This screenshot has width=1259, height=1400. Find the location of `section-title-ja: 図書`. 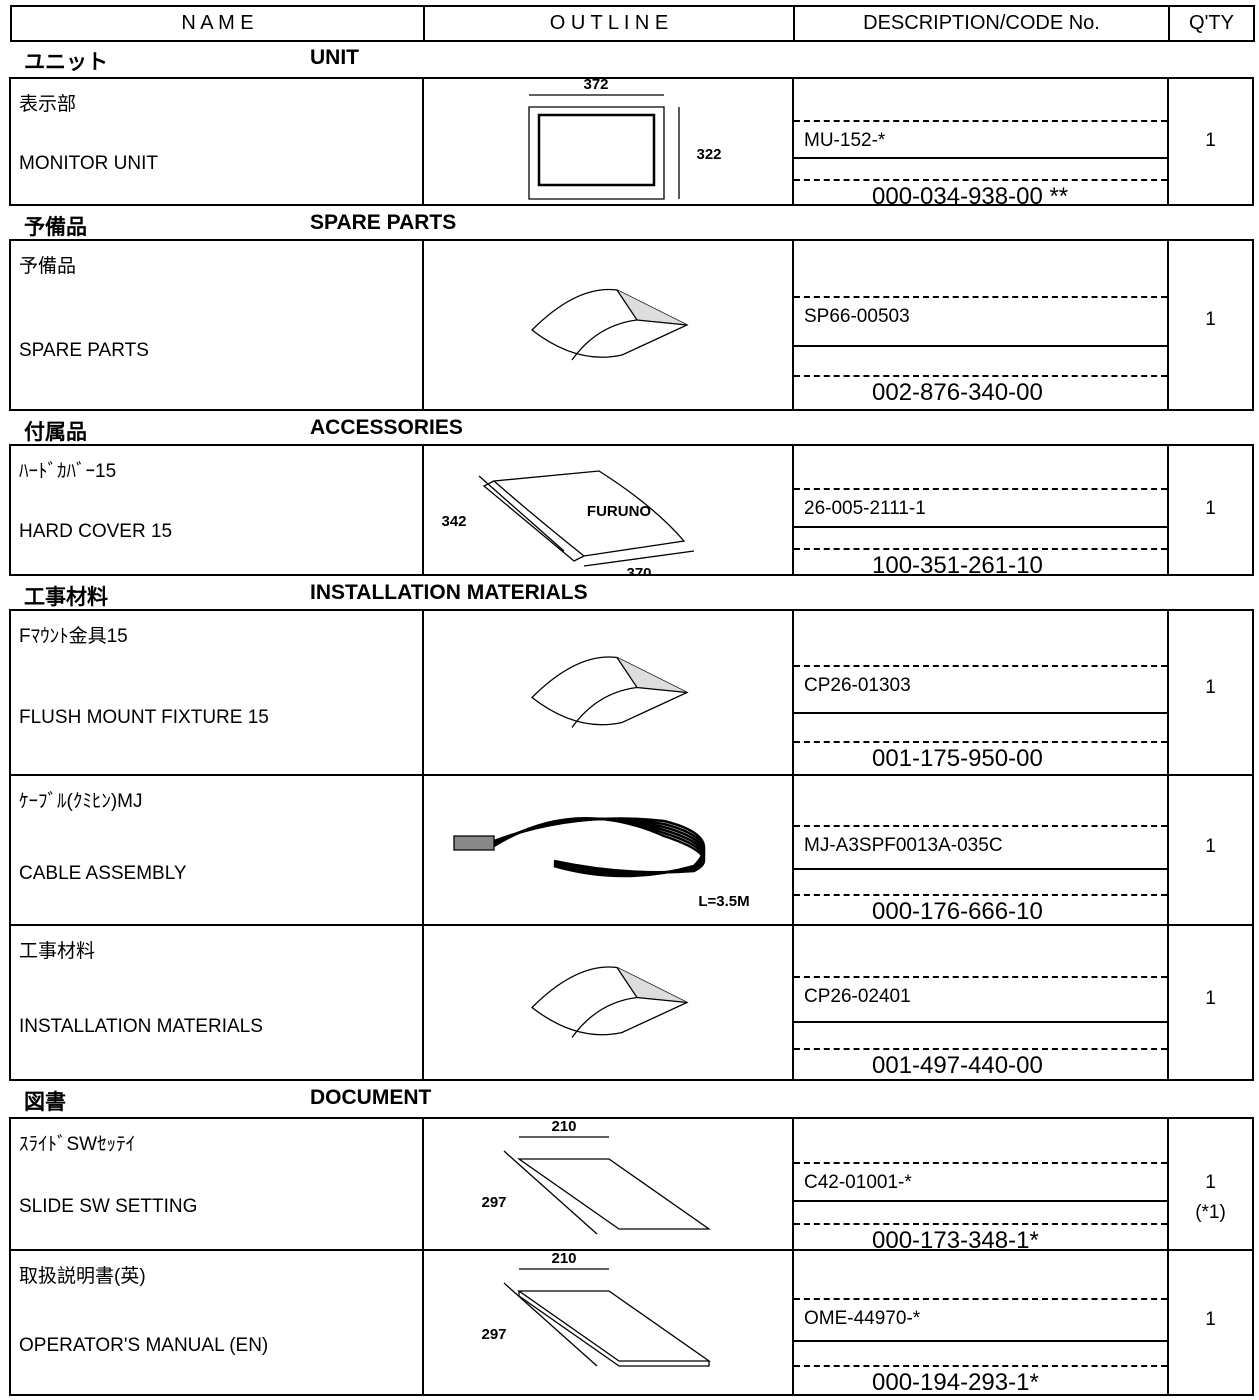

section-title-ja: 図書 is located at coordinates (45, 1102).